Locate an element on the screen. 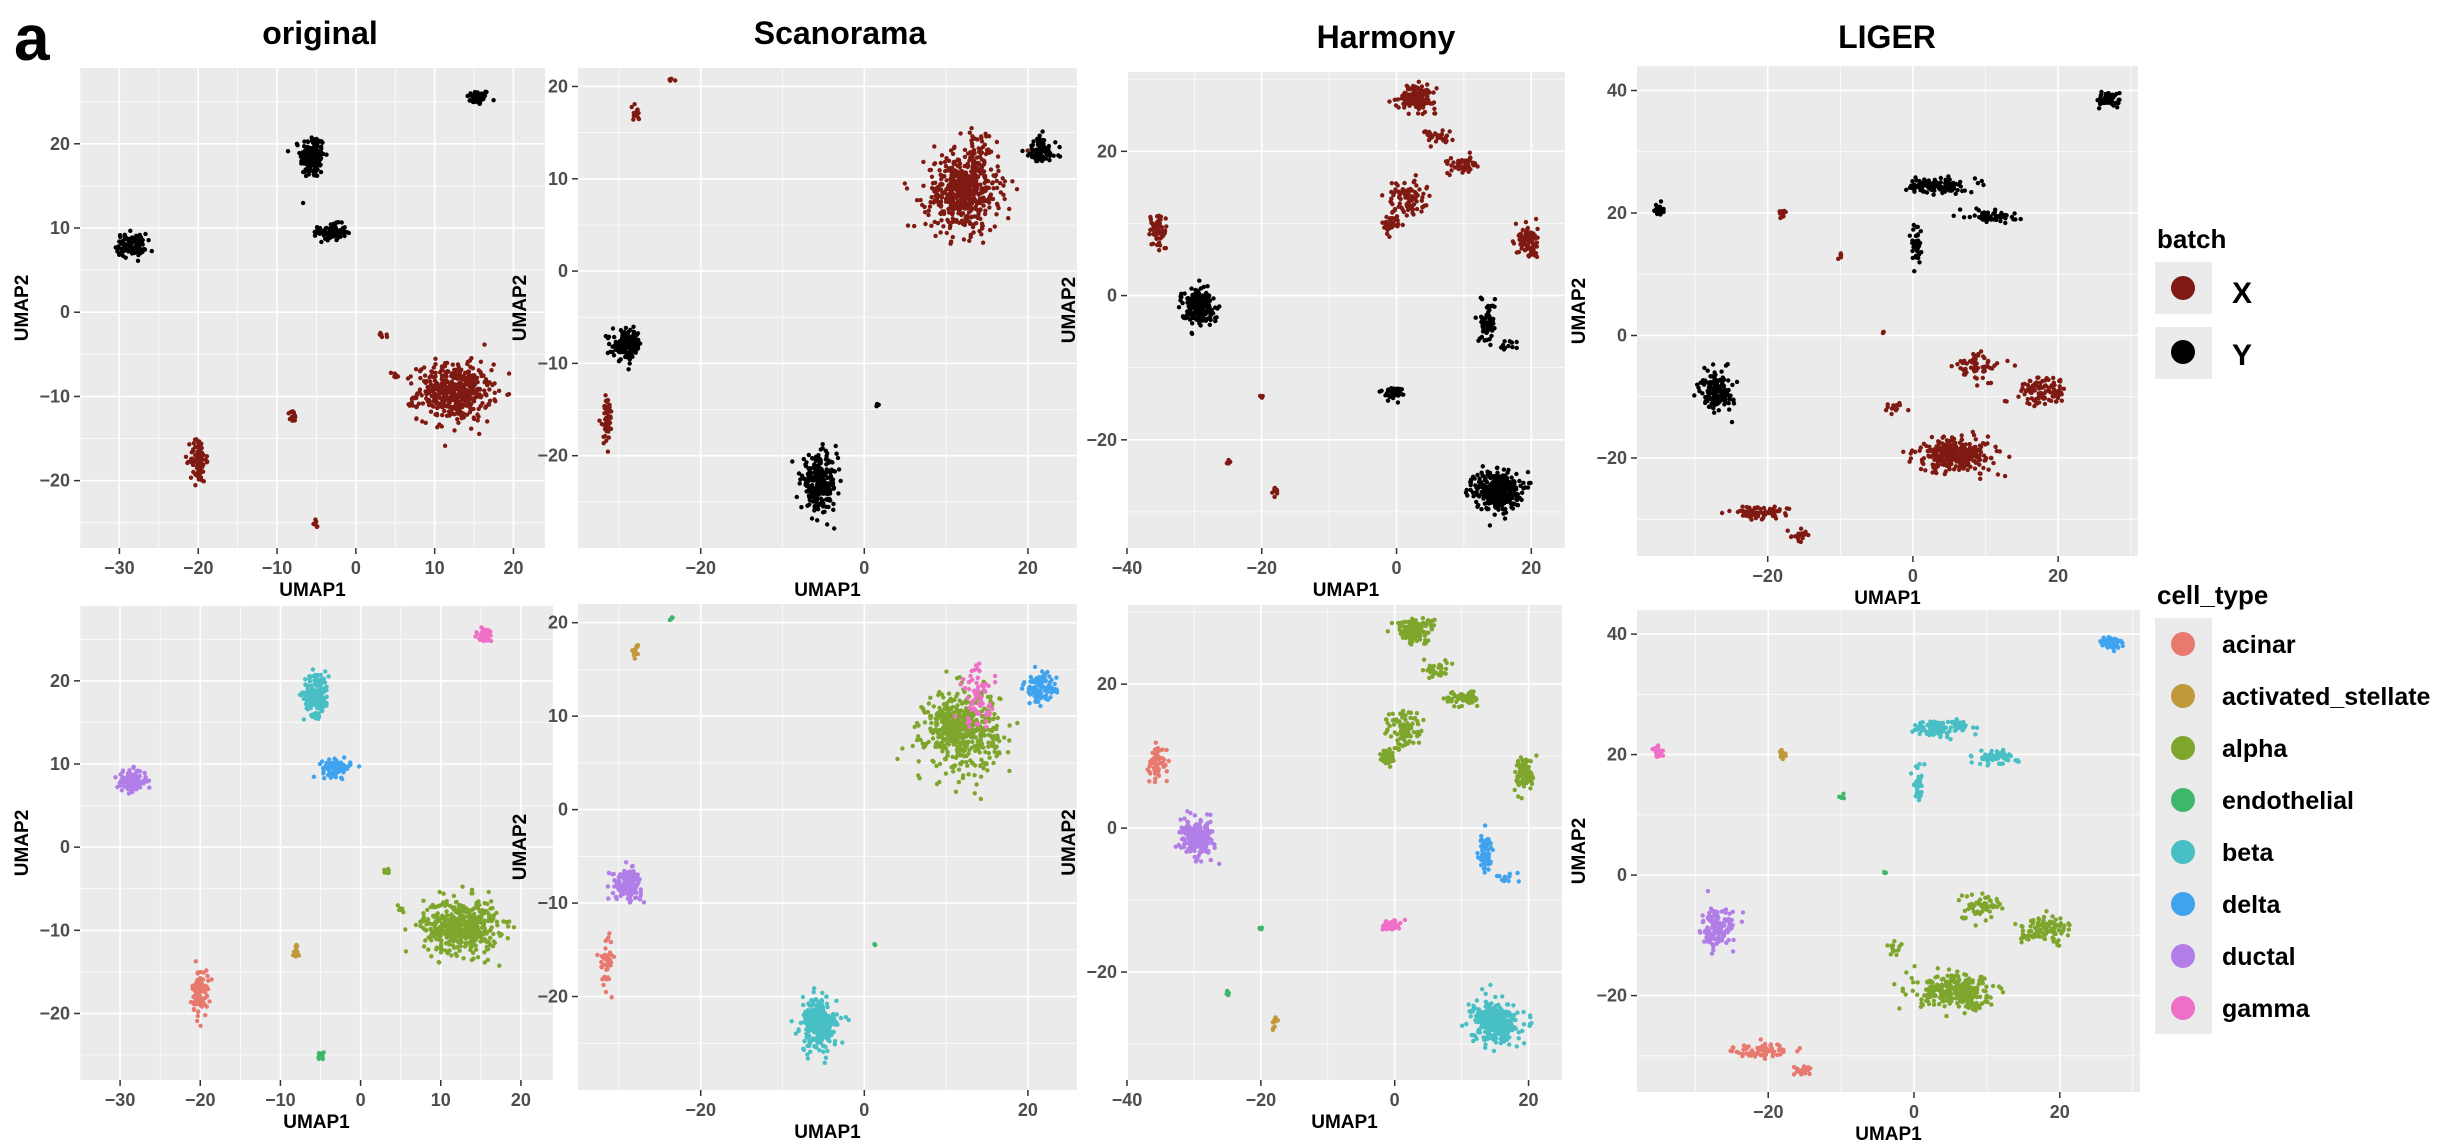 The width and height of the screenshot is (2458, 1148). scanorama-batch-point-c2 is located at coordinates (1031, 145).